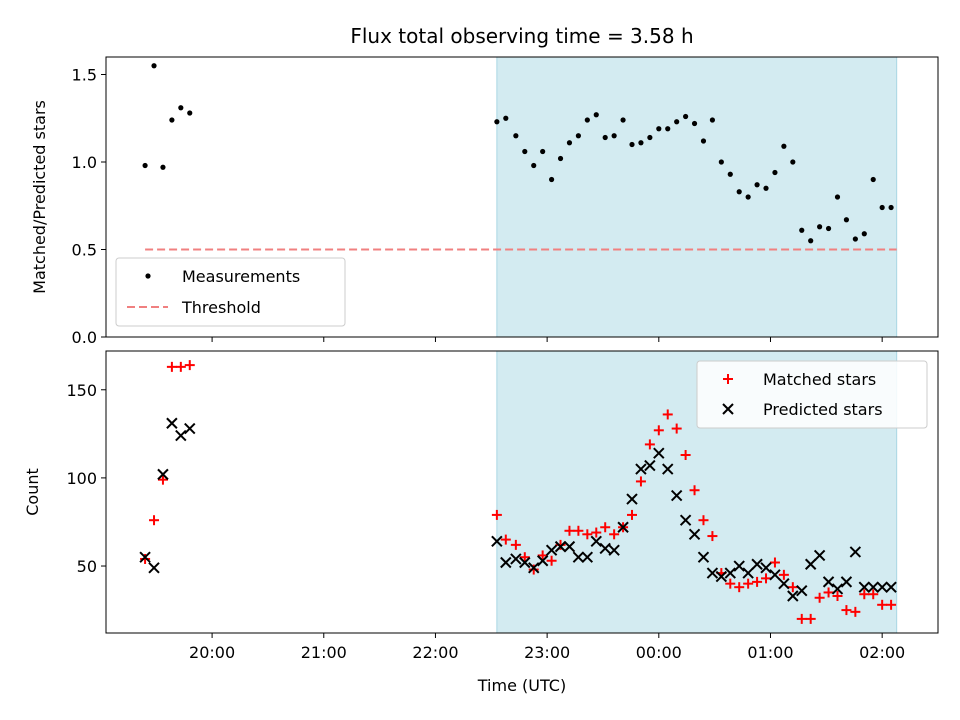 This screenshot has width=960, height=720. I want to click on x-tick-label: 00:00, so click(659, 652).